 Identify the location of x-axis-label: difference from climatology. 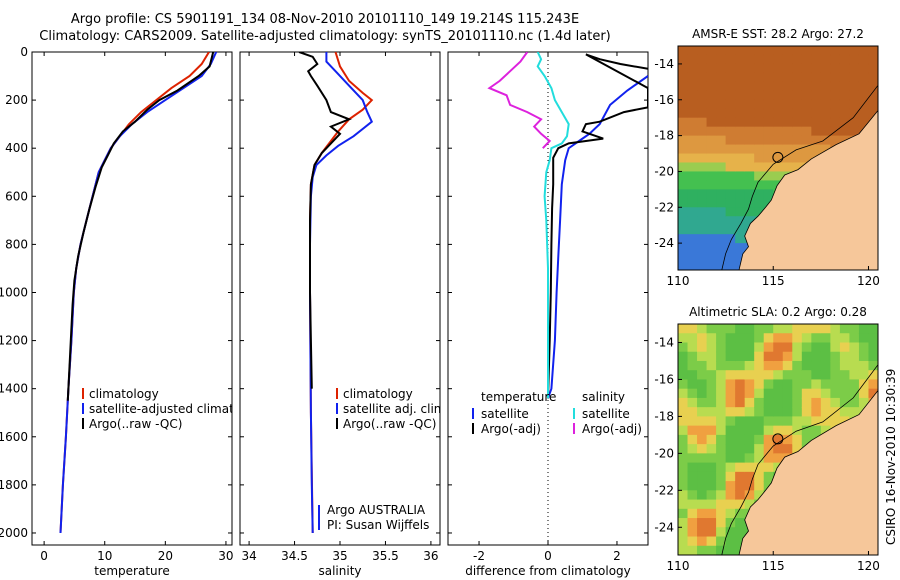
(548, 571).